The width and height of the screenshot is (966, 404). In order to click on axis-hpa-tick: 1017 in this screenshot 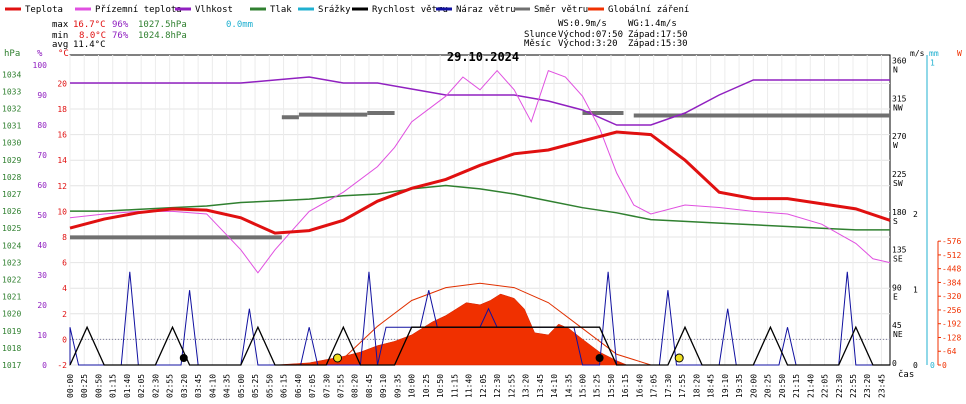, I will do `click(11, 365)`.